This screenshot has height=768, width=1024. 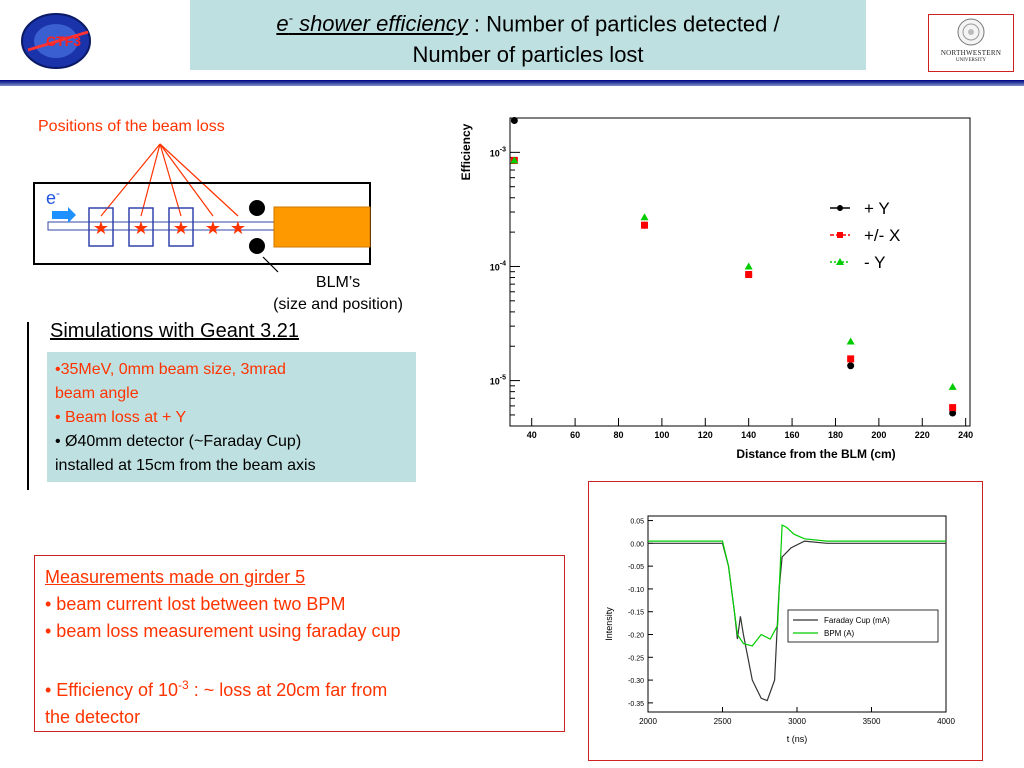 I want to click on y-tick-label: 10⁻³, so click(x=498, y=152).